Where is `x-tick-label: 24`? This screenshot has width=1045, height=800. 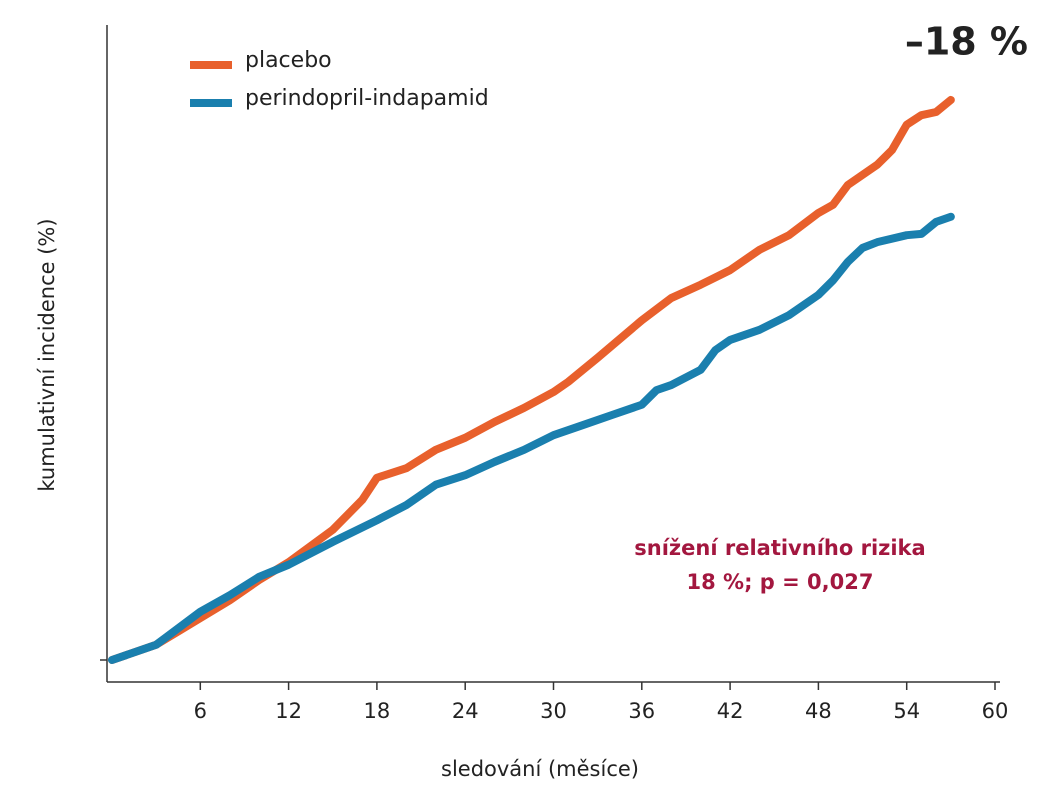 x-tick-label: 24 is located at coordinates (465, 711).